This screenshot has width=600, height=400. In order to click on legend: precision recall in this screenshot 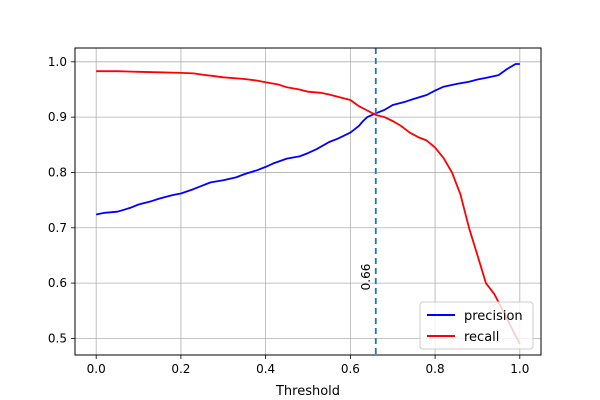, I will do `click(476, 325)`.